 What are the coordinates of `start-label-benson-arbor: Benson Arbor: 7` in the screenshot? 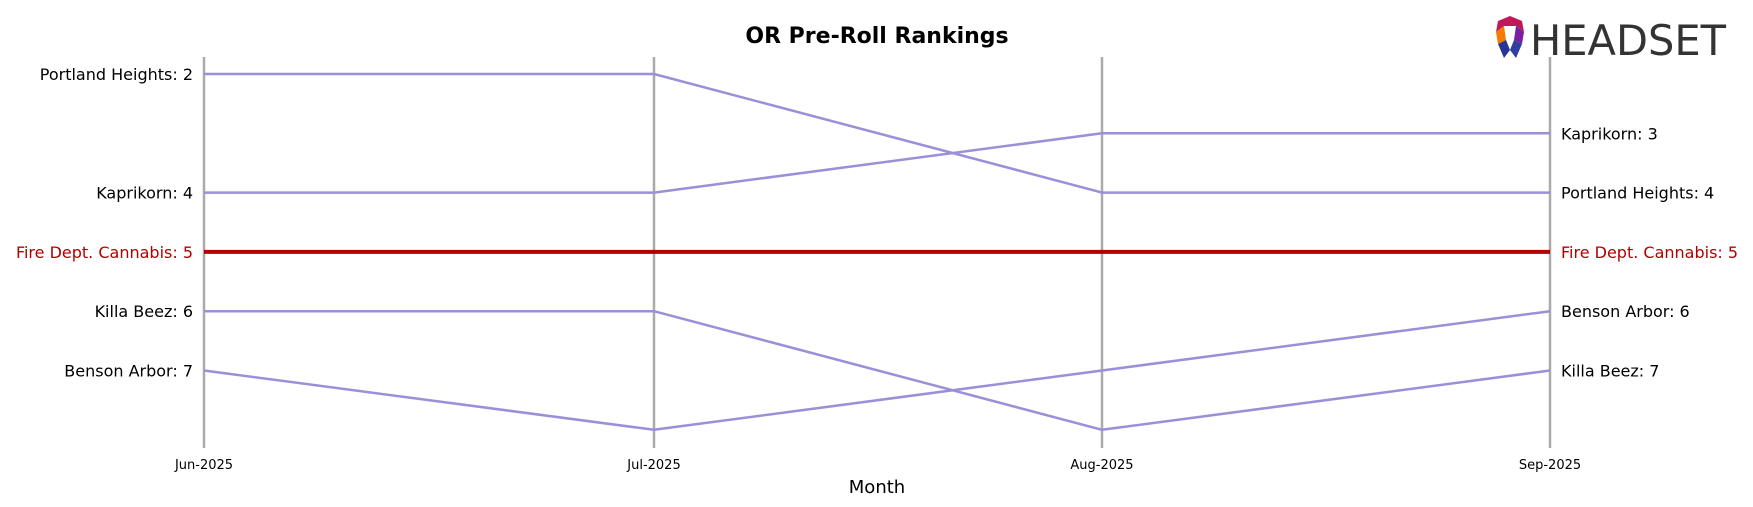 It's located at (128, 371).